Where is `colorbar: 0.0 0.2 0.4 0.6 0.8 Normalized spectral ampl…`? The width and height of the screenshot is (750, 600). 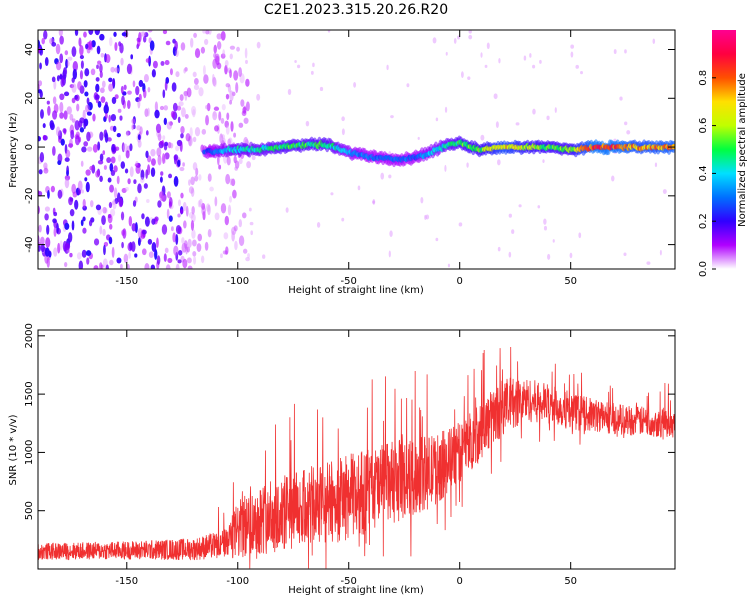 colorbar: 0.0 0.2 0.4 0.6 0.8 Normalized spectral ampl… is located at coordinates (723, 153).